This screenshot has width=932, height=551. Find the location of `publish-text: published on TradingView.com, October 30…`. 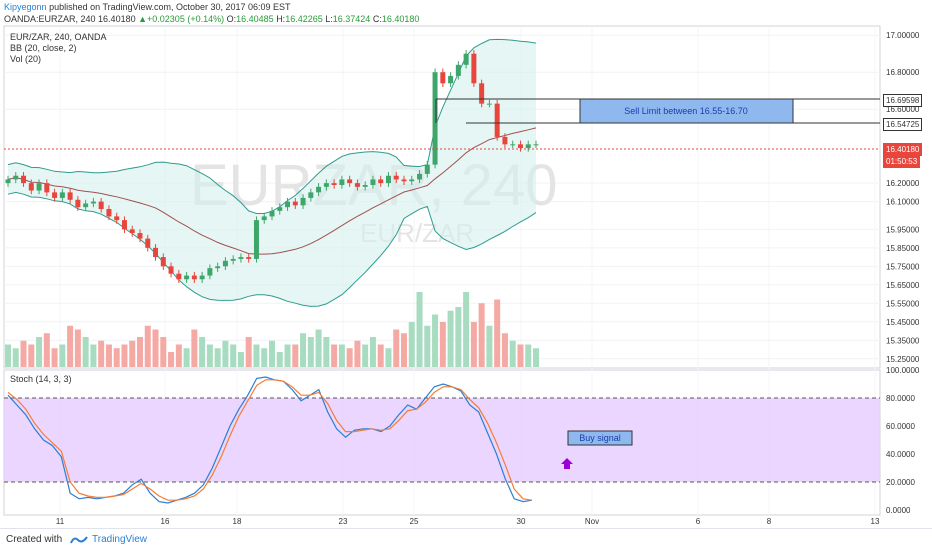

publish-text: published on TradingView.com, October 30… is located at coordinates (170, 7).